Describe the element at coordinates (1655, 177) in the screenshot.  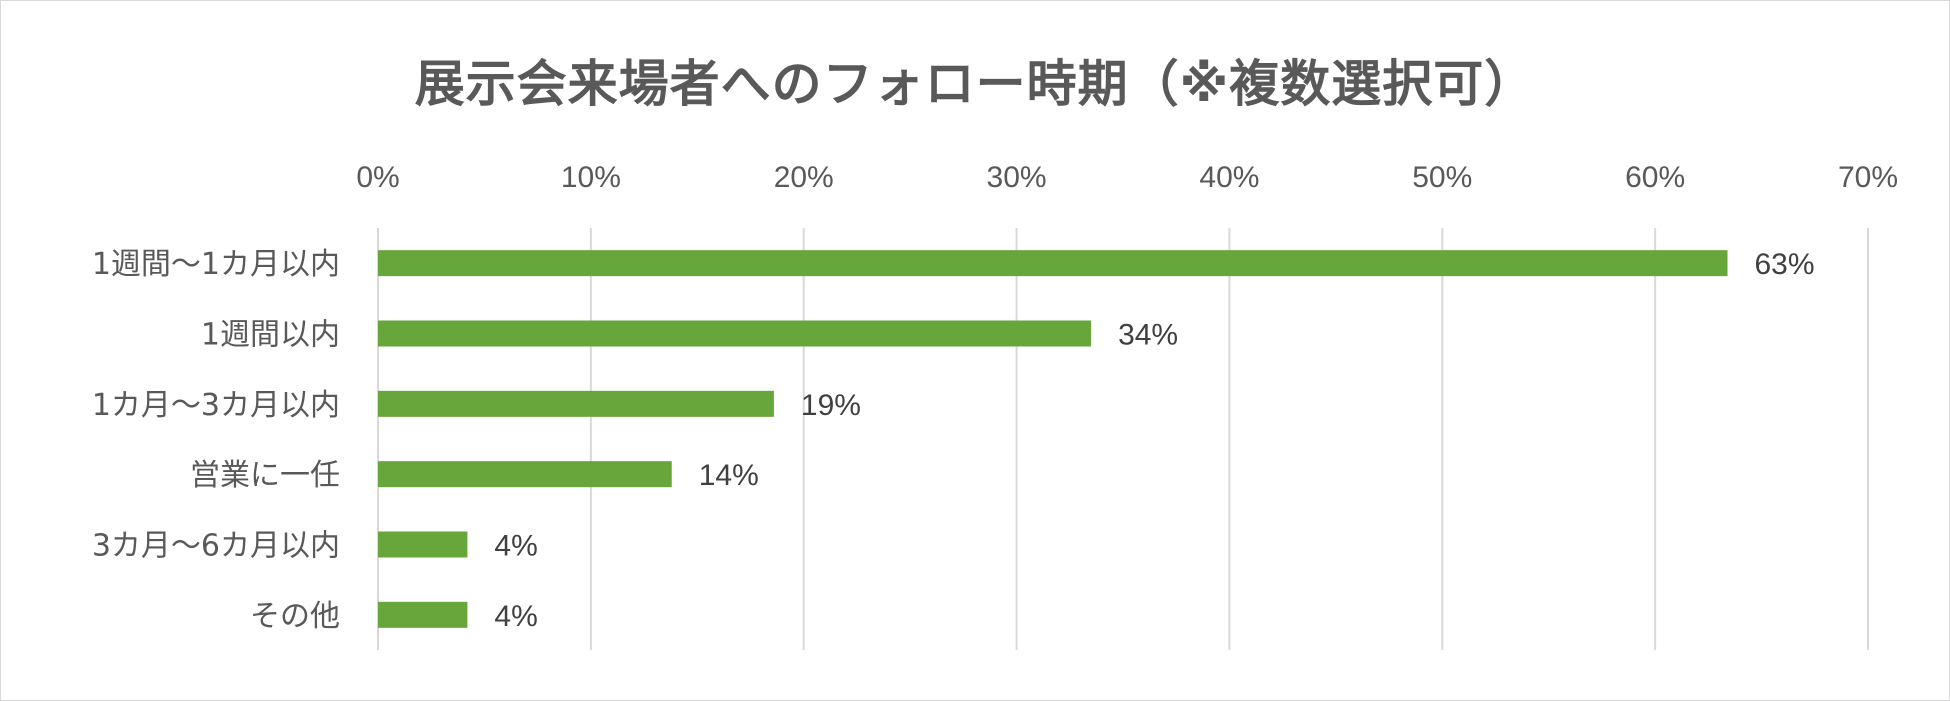
I see `x-tick-label: 60%` at that location.